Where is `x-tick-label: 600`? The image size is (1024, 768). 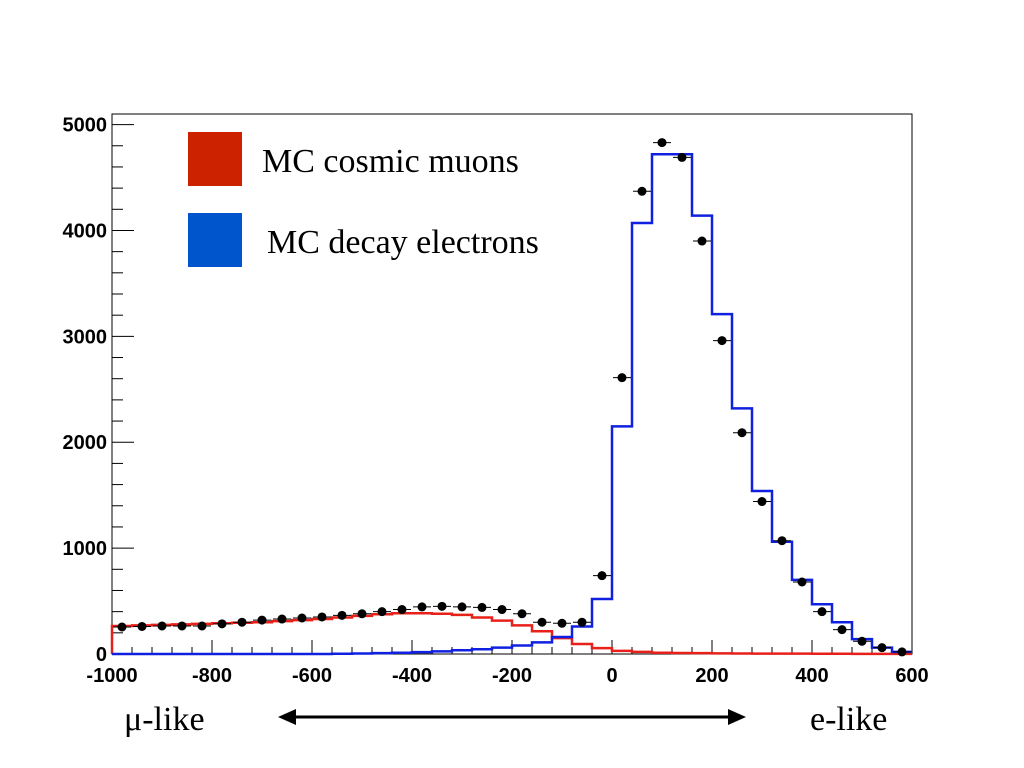 x-tick-label: 600 is located at coordinates (911, 676).